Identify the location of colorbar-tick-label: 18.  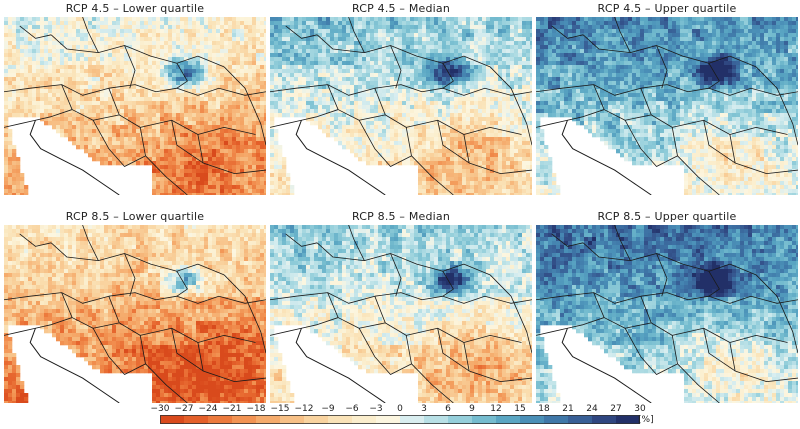
(544, 409).